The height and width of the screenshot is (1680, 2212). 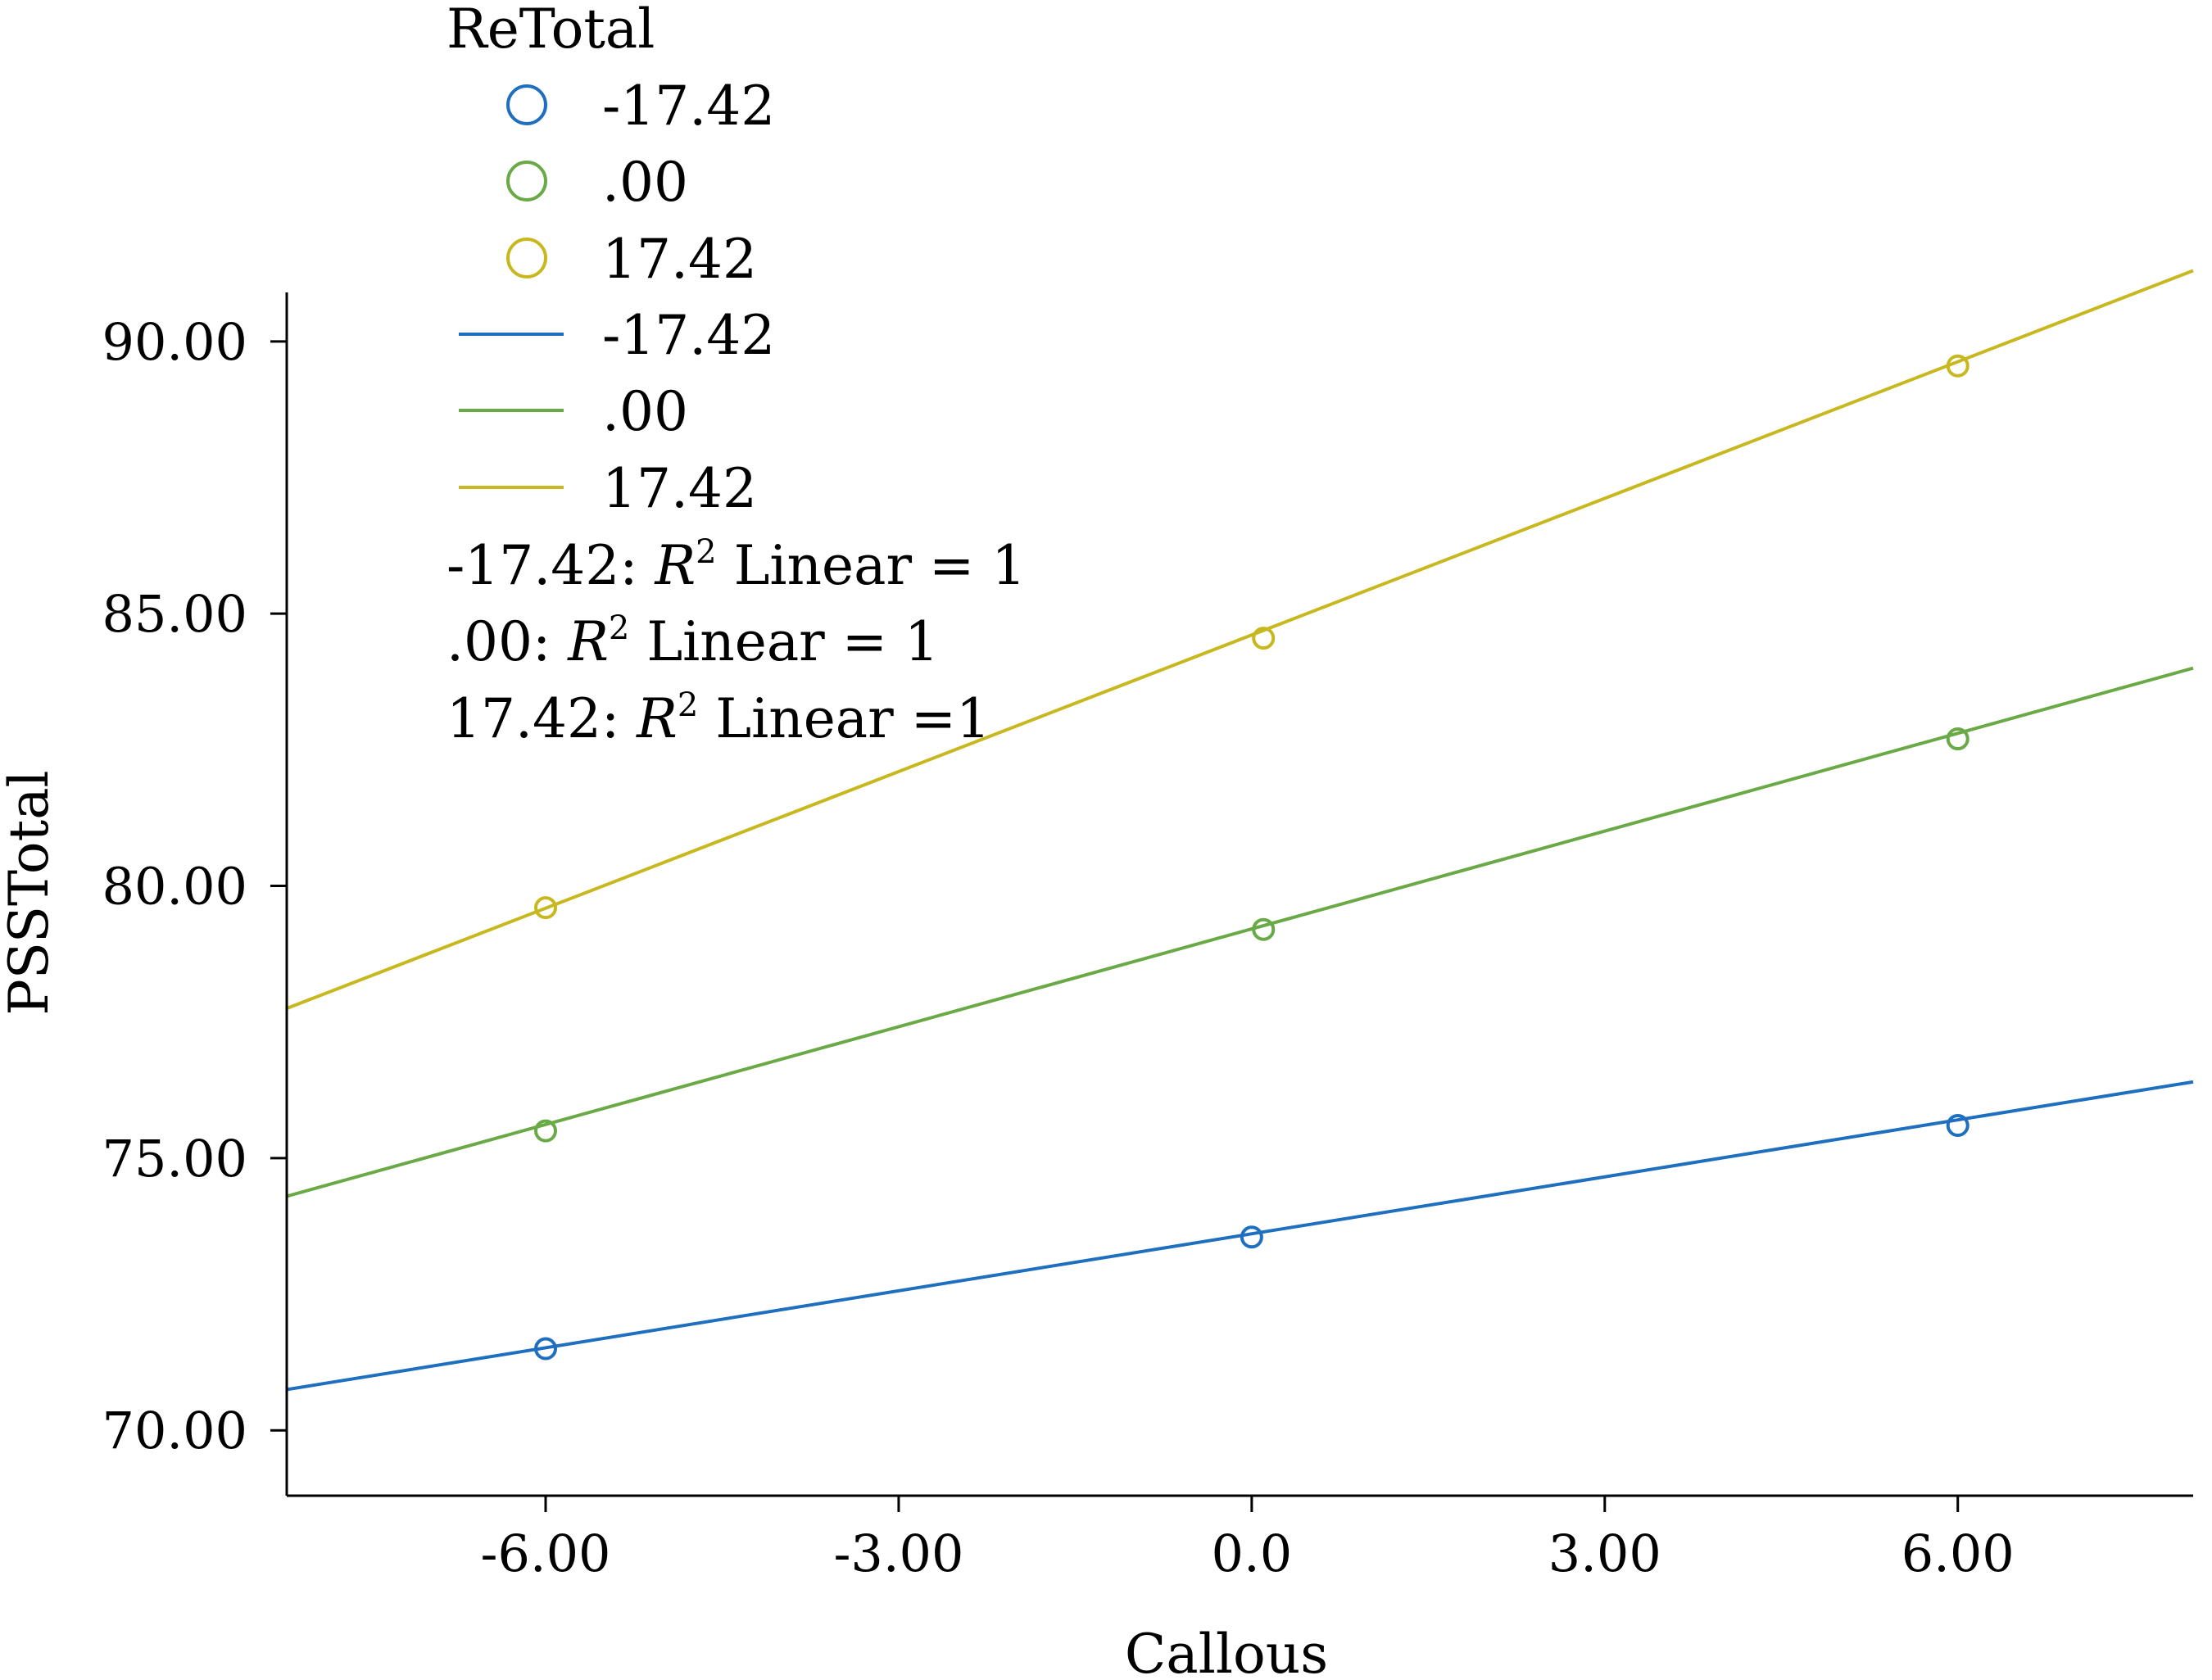 What do you see at coordinates (175, 1159) in the screenshot?
I see `y-tick-label: 75.00` at bounding box center [175, 1159].